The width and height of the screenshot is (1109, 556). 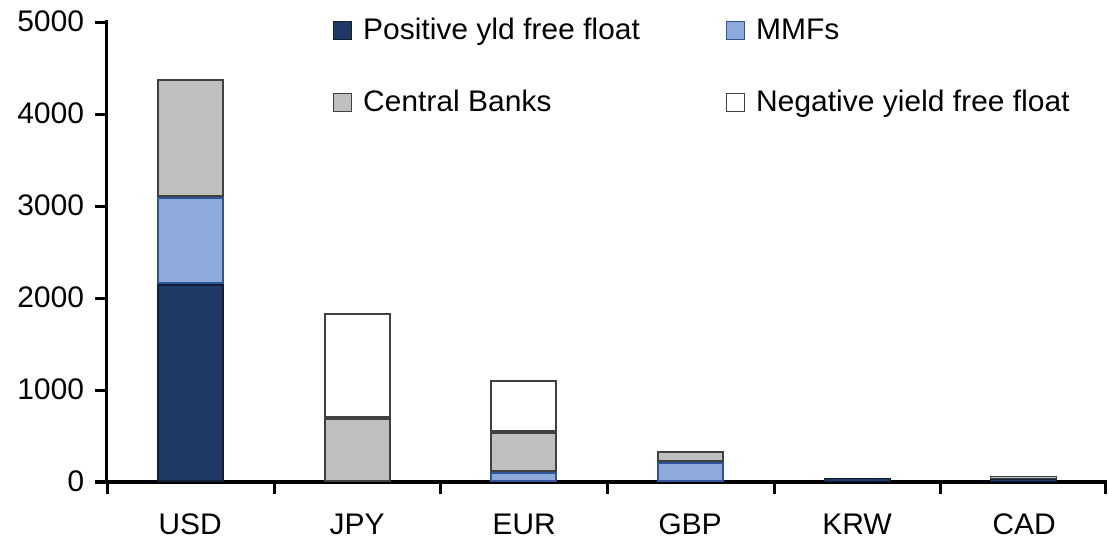 I want to click on legend-swatch-positive-yld-free-float, so click(x=342, y=30).